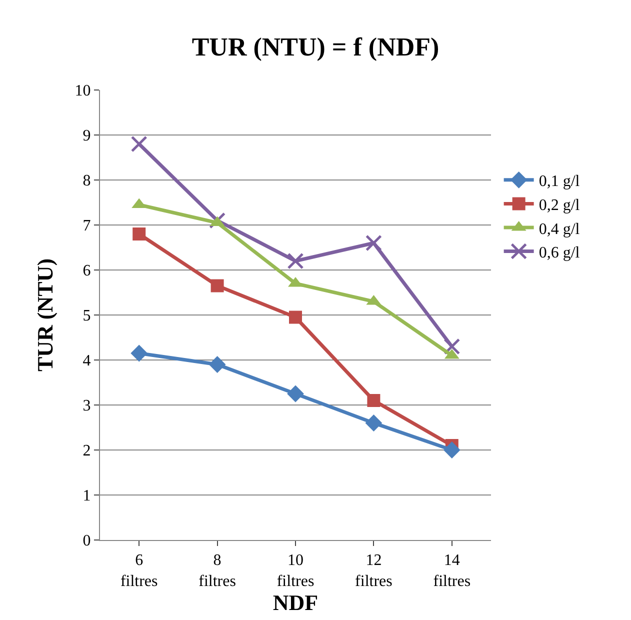 This screenshot has width=631, height=620. I want to click on y-tick-label: 9, so click(86, 136).